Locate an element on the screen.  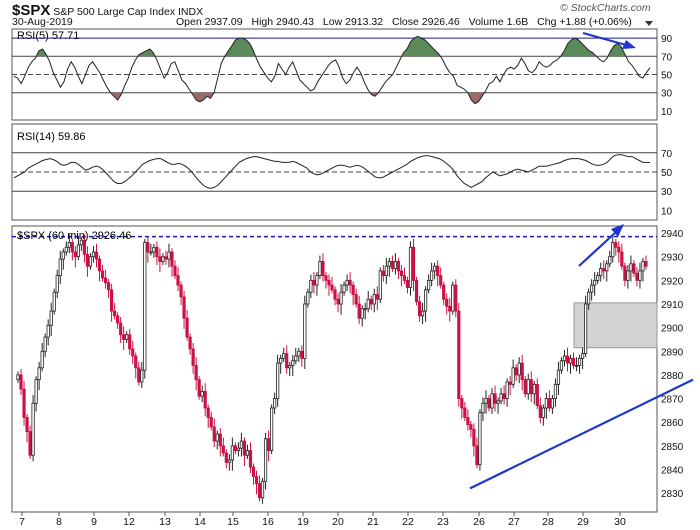
x-axis-date-label: 28 is located at coordinates (548, 522).